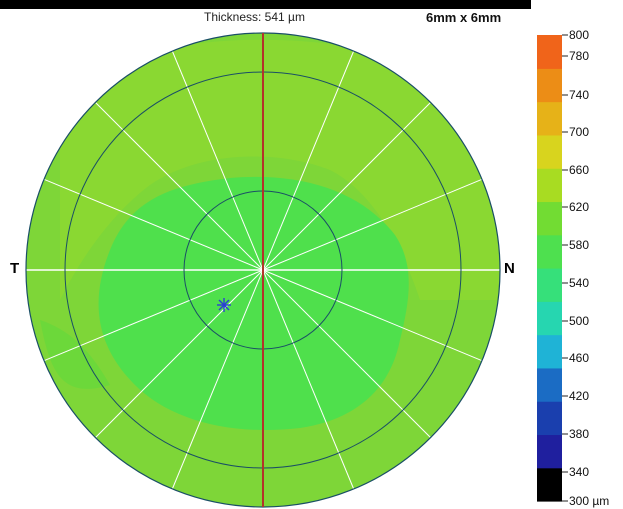  What do you see at coordinates (579, 207) in the screenshot?
I see `color-scale-tick-label: 620` at bounding box center [579, 207].